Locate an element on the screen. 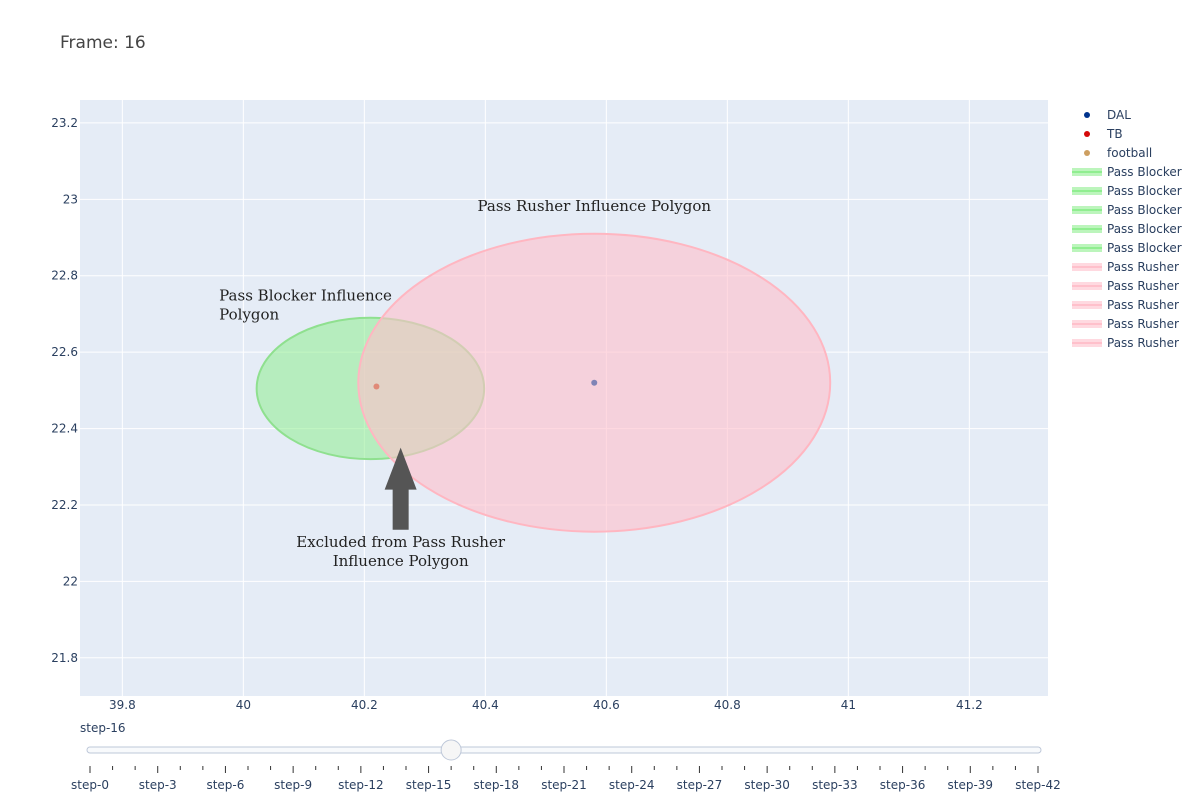  slider-tick-label: step-30 is located at coordinates (767, 785).